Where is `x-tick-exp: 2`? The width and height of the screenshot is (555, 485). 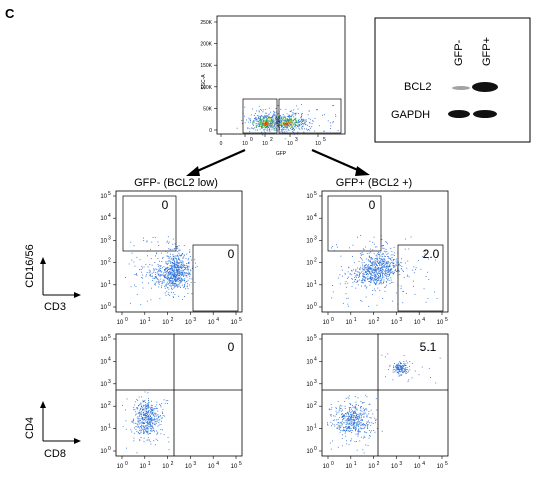 x-tick-exp: 2 is located at coordinates (172, 464).